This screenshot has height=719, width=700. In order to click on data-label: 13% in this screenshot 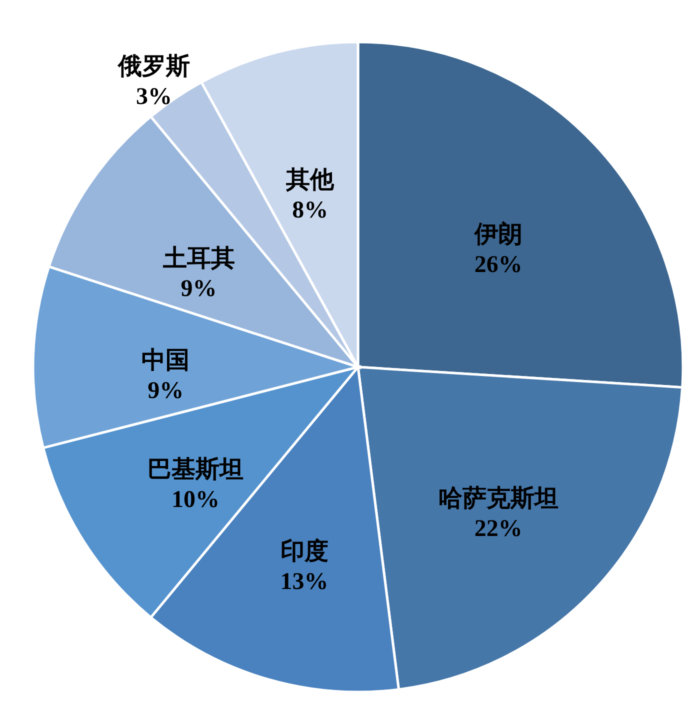, I will do `click(304, 581)`.